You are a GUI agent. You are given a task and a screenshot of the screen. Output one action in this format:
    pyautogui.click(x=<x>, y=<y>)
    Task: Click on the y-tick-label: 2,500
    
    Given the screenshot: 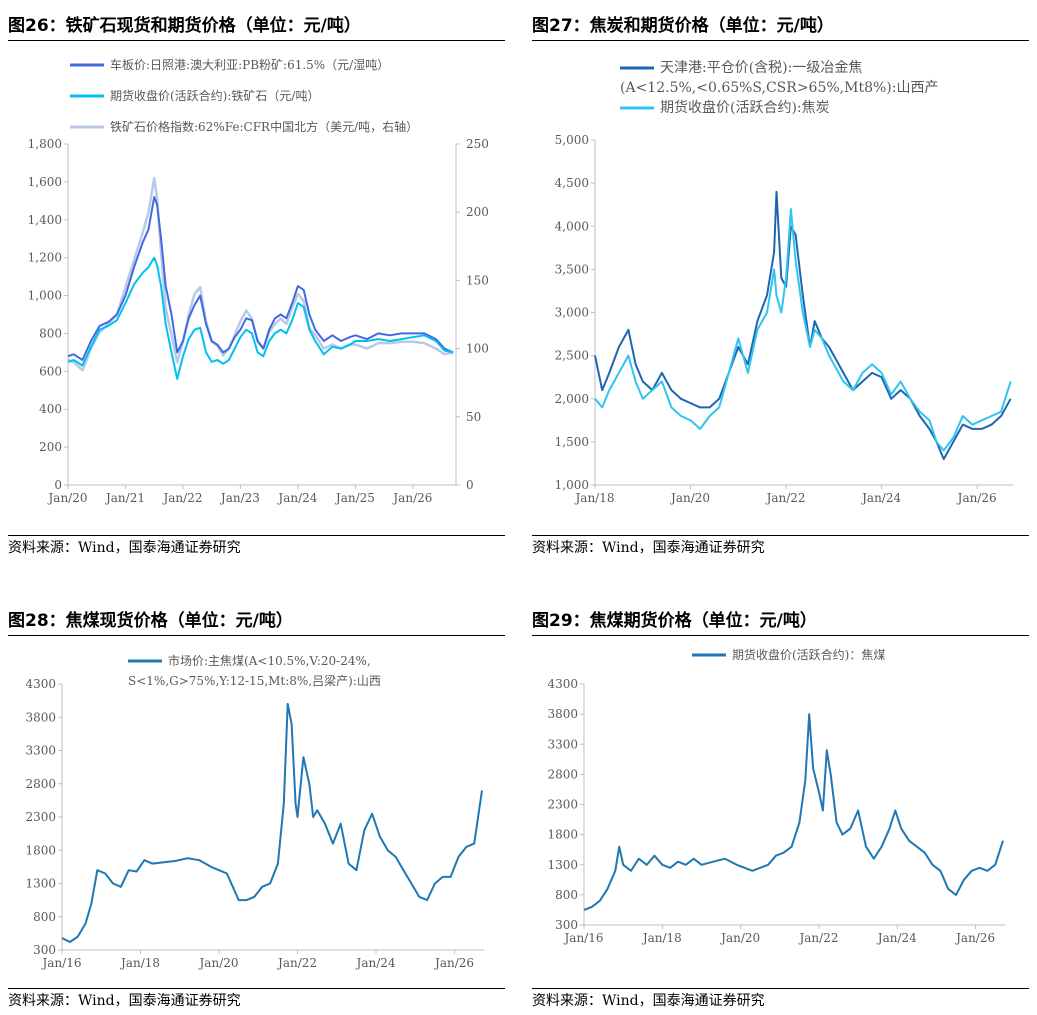 What is the action you would take?
    pyautogui.click(x=572, y=356)
    